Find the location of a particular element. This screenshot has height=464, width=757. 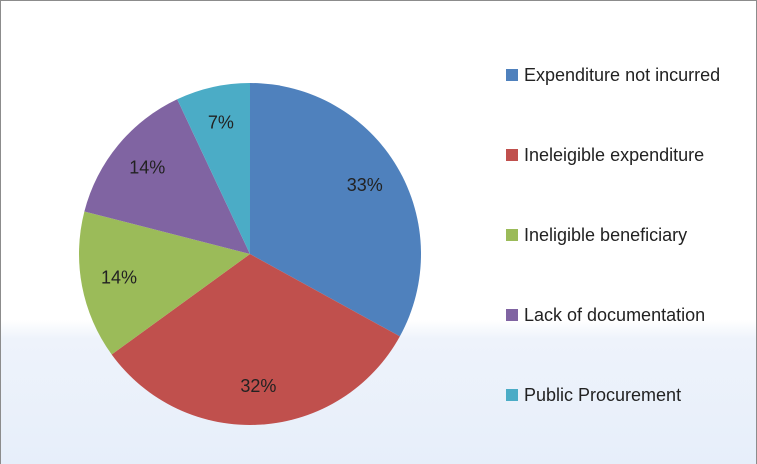

legend-item: Expenditure not incurred is located at coordinates (621, 75).